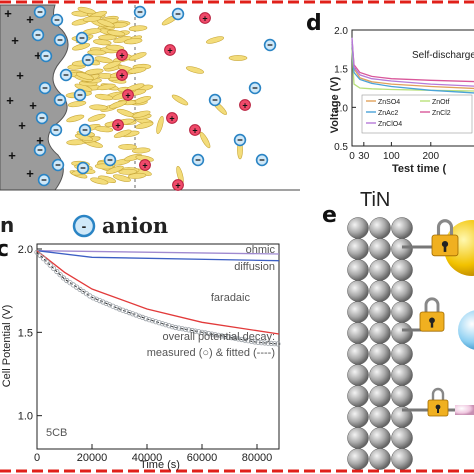  I want to click on curve-label-diffusion: diffusion, so click(254, 267).